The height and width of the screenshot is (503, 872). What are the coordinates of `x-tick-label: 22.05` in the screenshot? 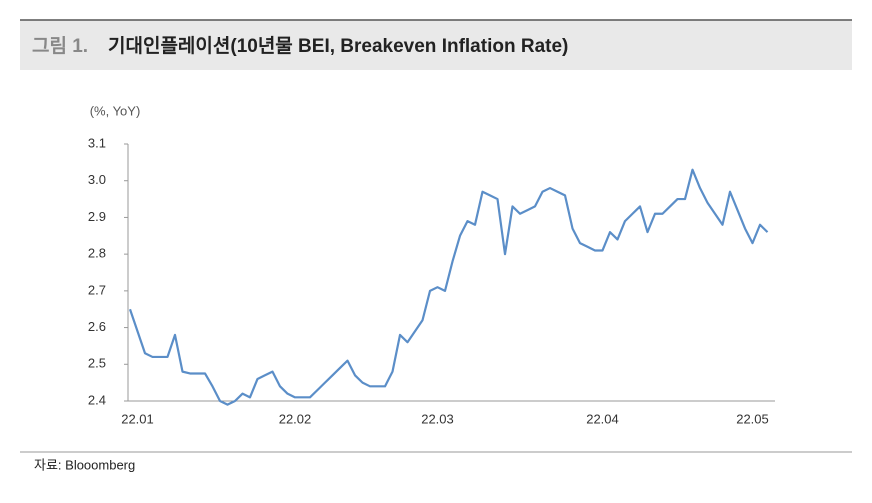 It's located at (752, 418).